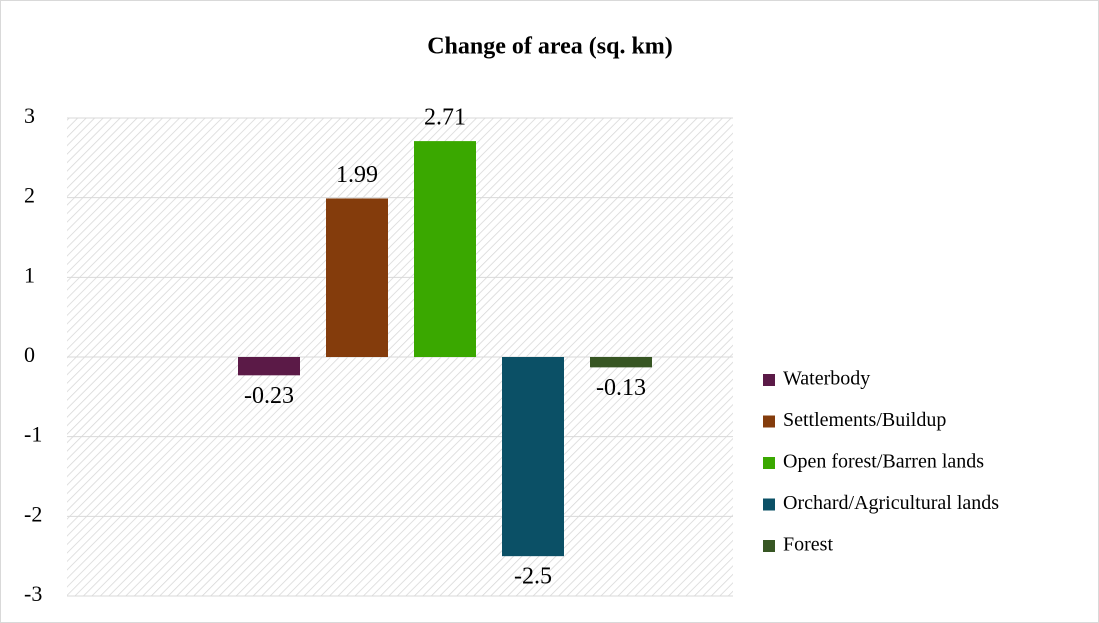 Image resolution: width=1099 pixels, height=623 pixels. Describe the element at coordinates (269, 396) in the screenshot. I see `data-label: -0.23` at that location.